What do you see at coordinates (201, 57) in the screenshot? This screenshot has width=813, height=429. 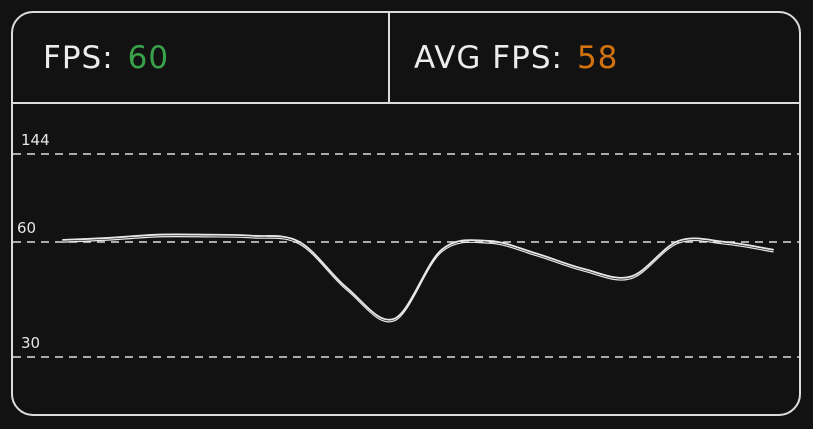 I see `current-fps-stat: FPS: 60` at bounding box center [201, 57].